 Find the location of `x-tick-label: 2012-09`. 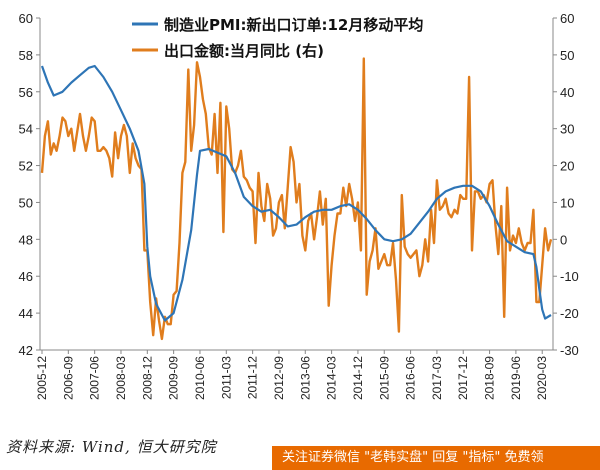

x-tick-label: 2012-09 is located at coordinates (279, 378).